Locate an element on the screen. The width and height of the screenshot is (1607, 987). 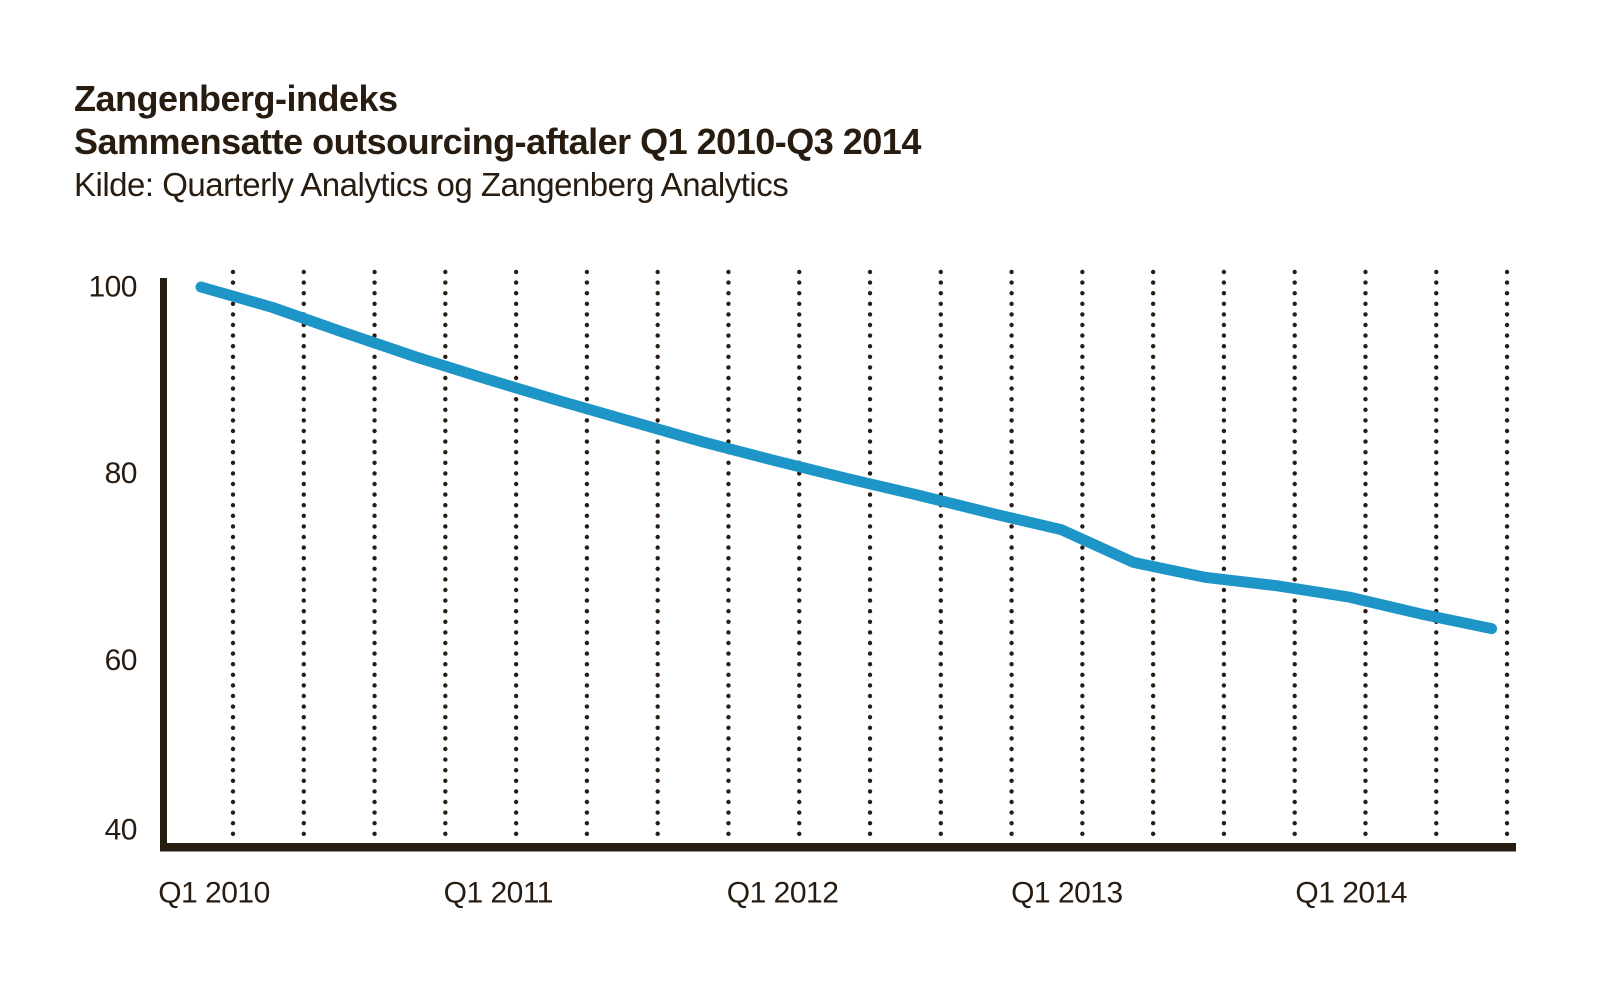
y-tick-label: 80 is located at coordinates (121, 473).